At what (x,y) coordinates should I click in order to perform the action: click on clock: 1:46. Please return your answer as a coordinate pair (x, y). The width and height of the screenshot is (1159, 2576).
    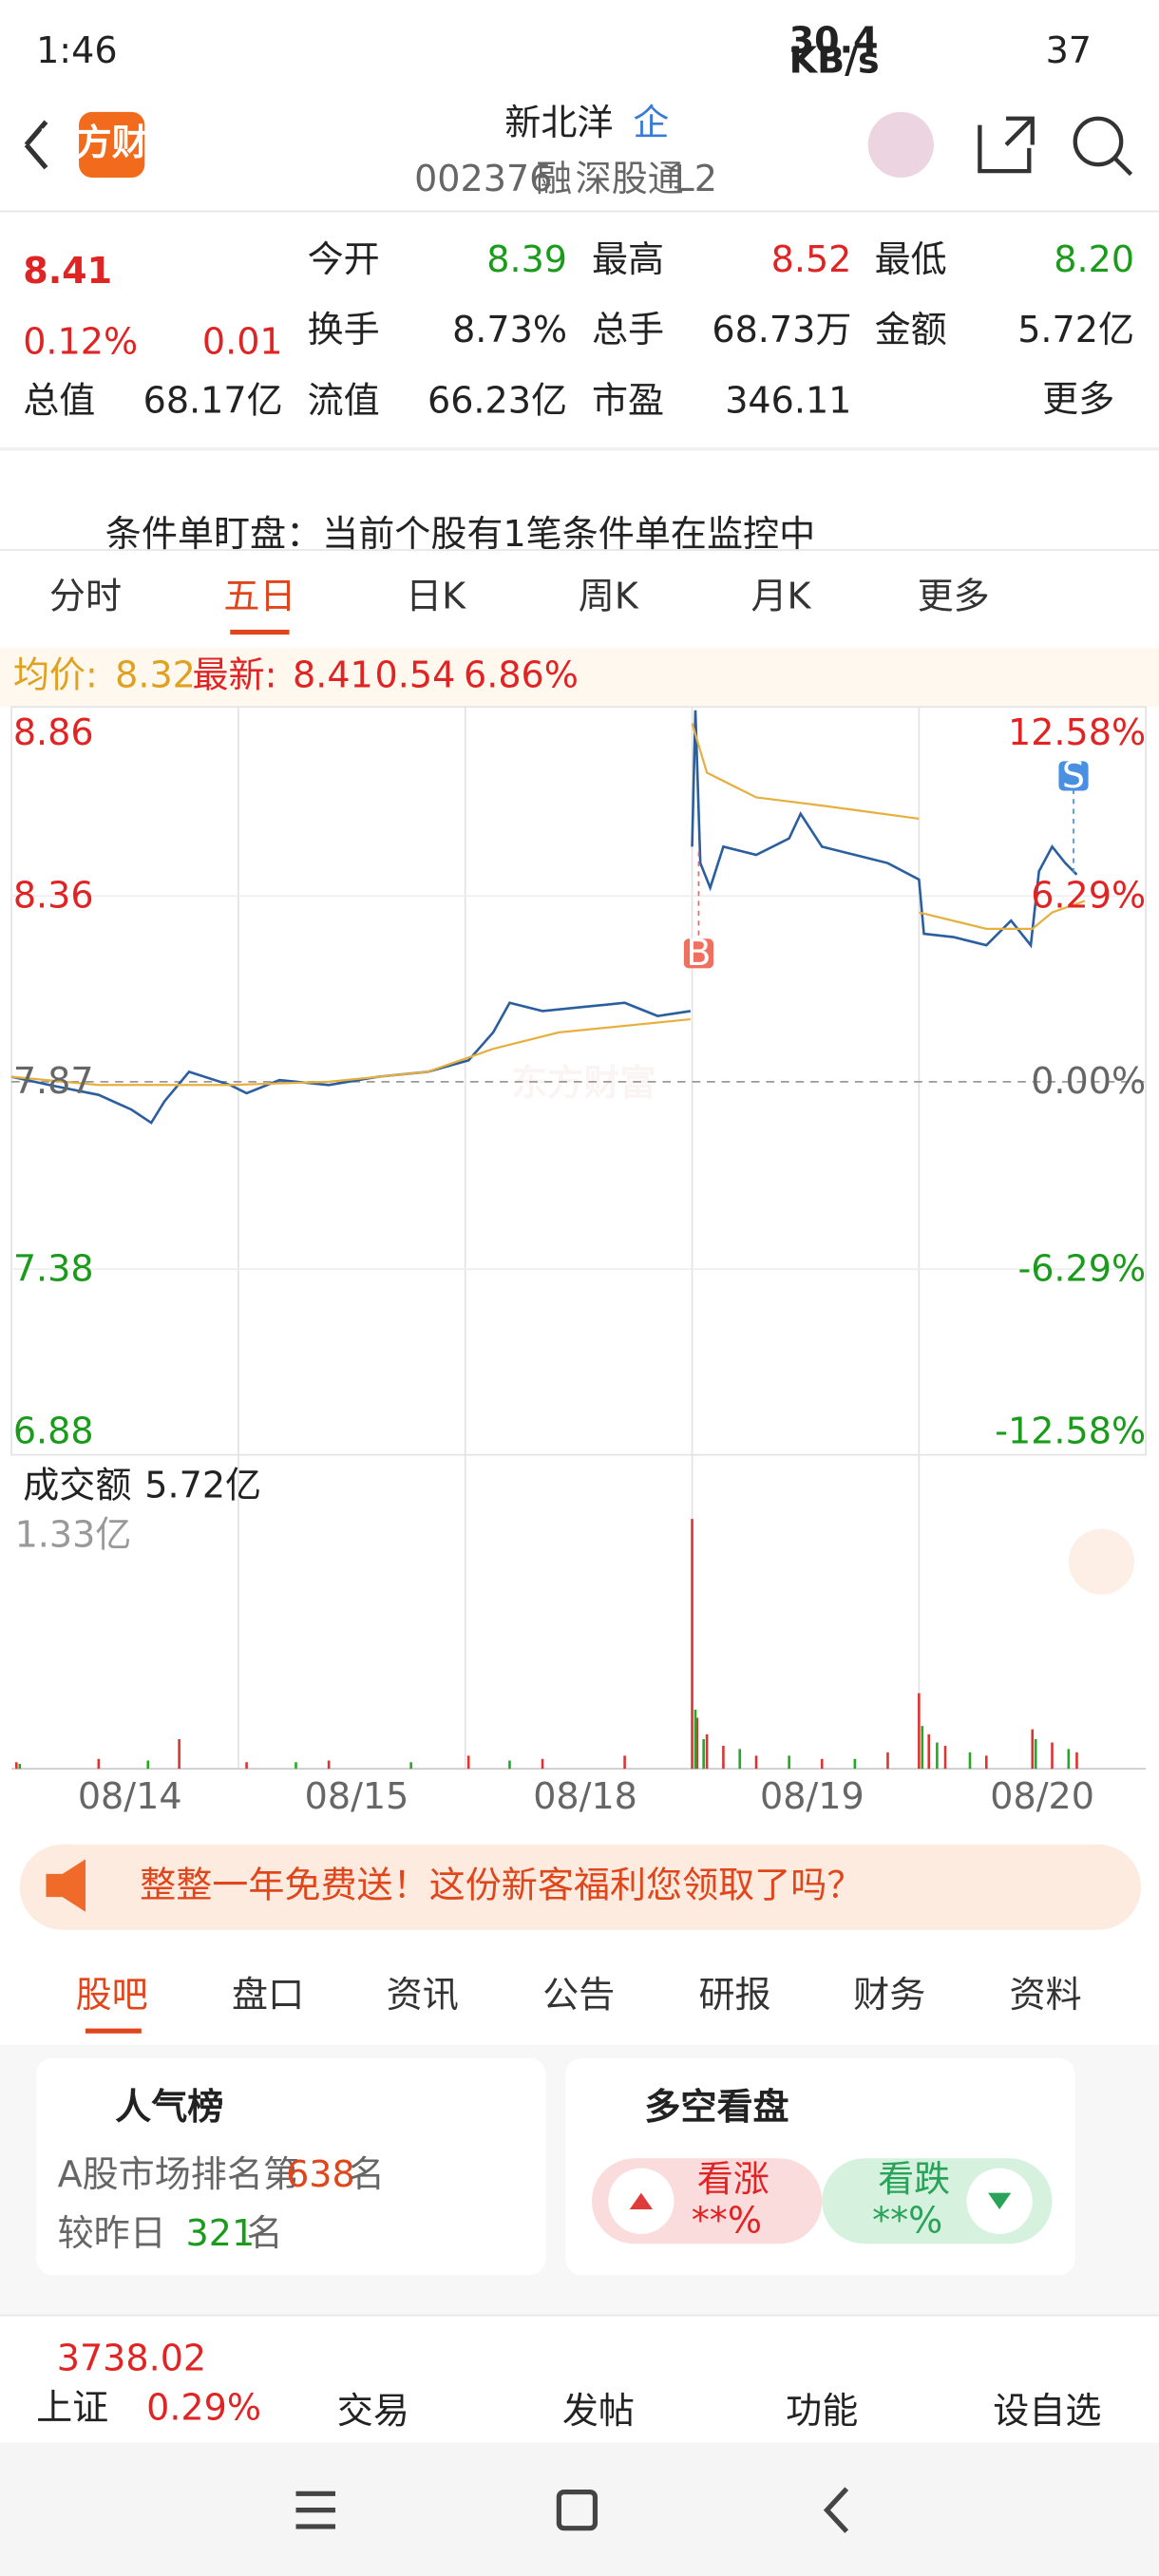
    Looking at the image, I should click on (76, 50).